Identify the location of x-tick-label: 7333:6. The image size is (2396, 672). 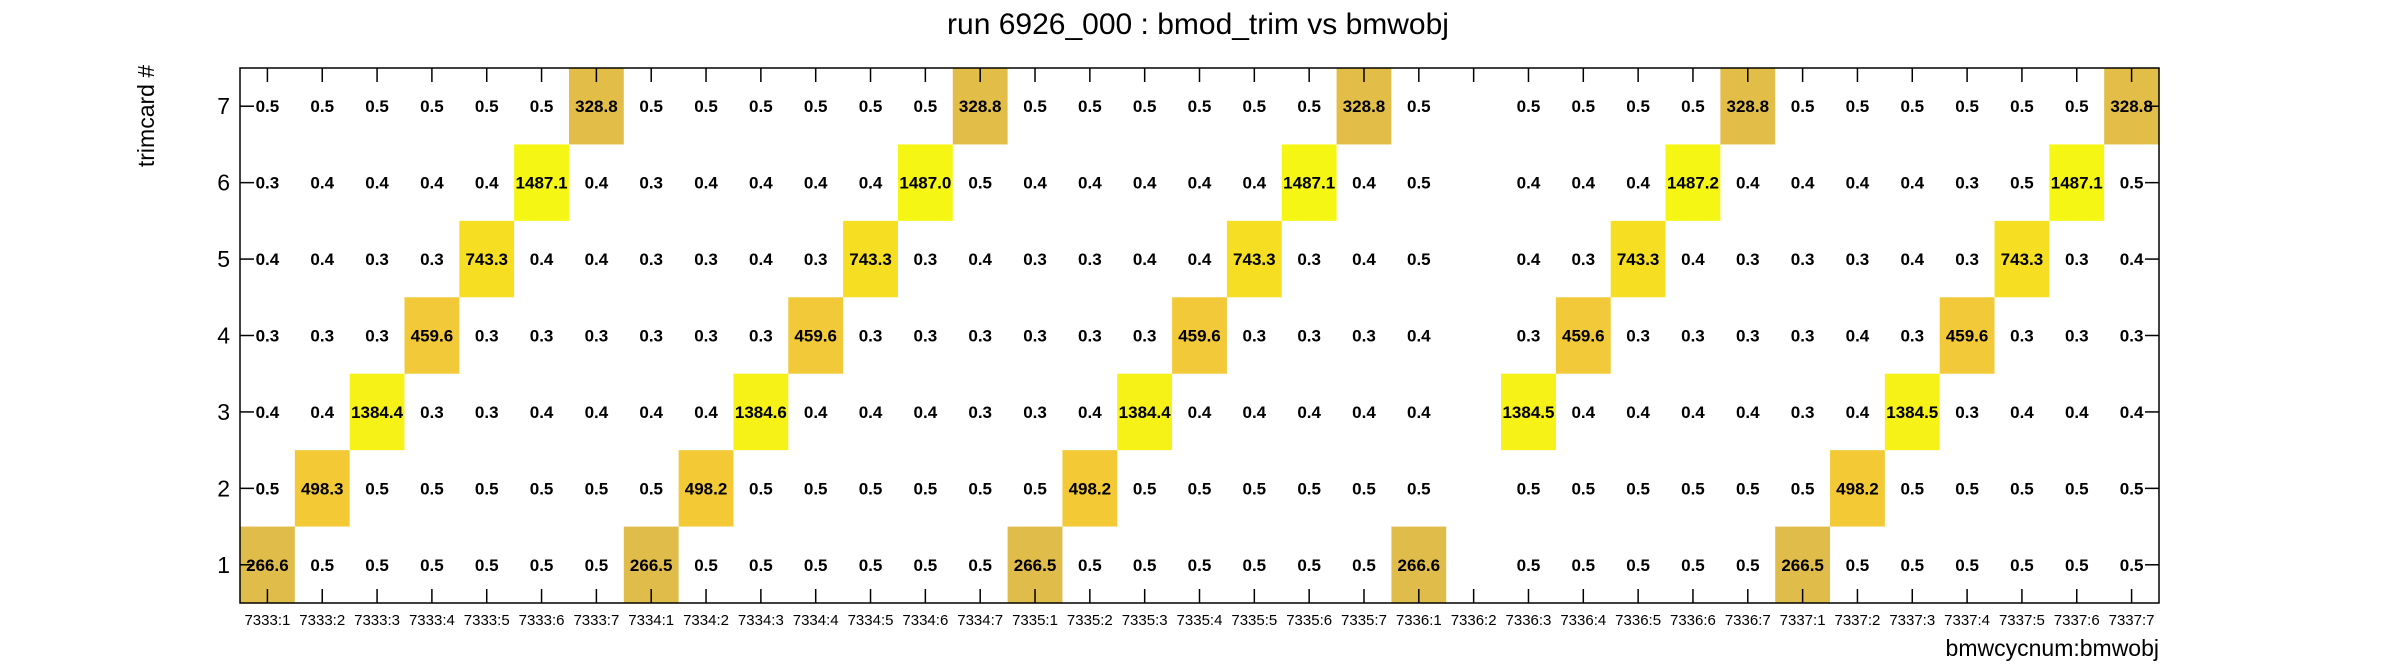
(542, 620).